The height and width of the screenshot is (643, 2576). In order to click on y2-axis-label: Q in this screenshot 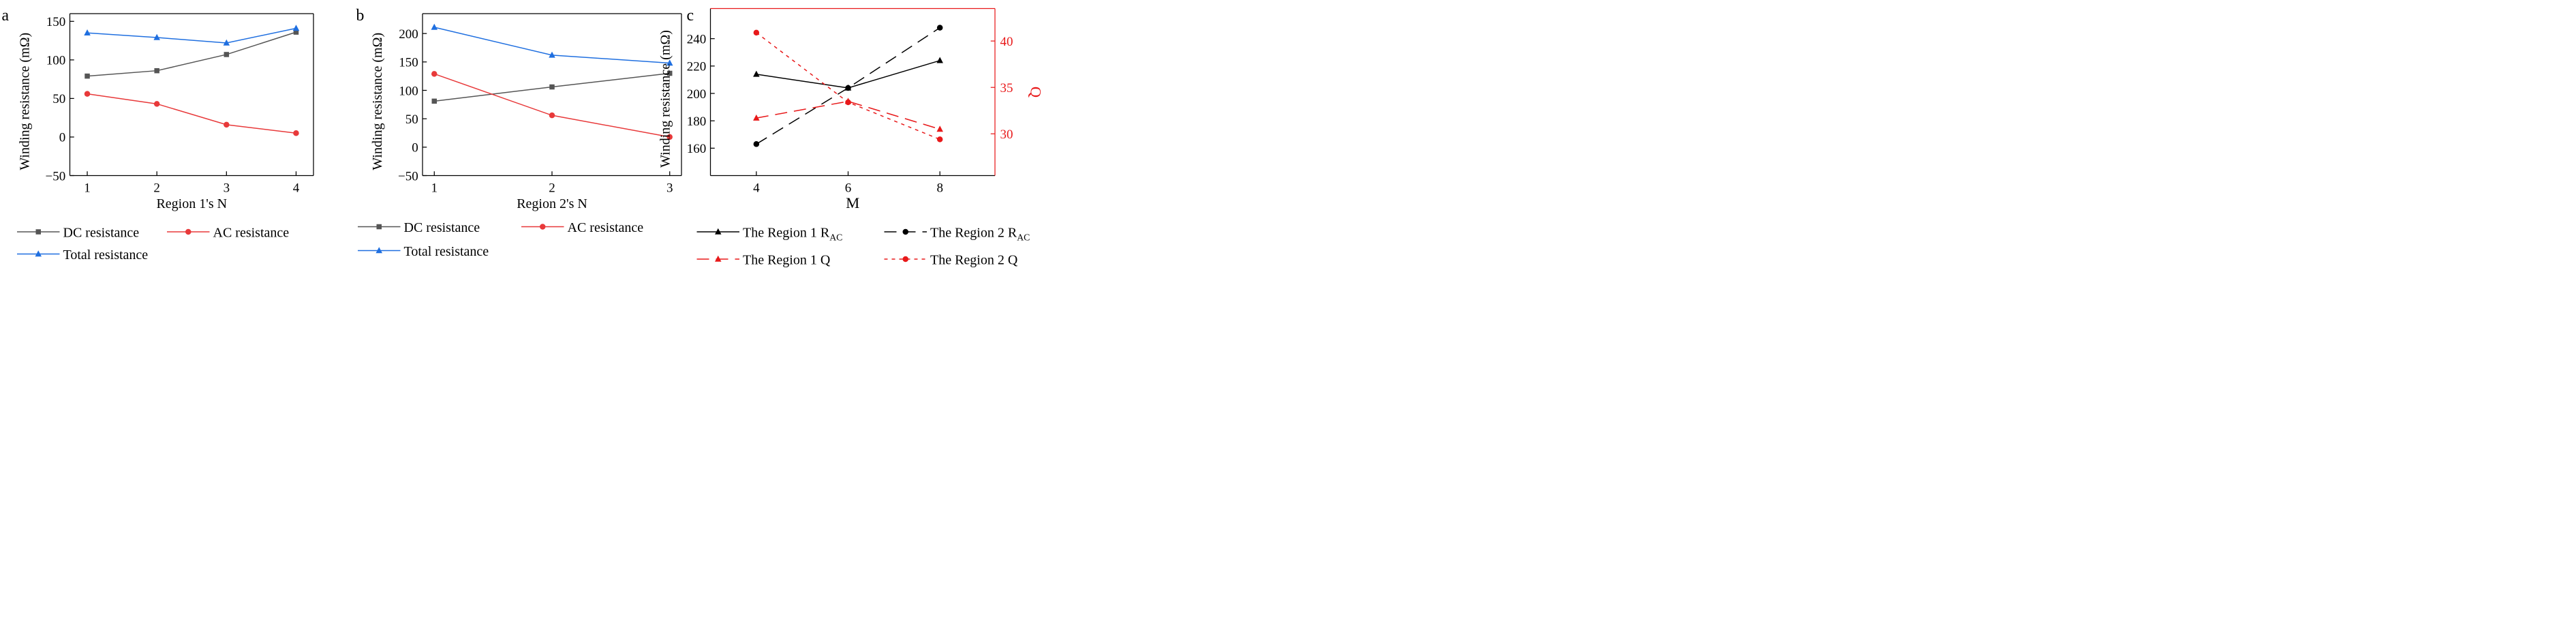, I will do `click(1036, 92)`.